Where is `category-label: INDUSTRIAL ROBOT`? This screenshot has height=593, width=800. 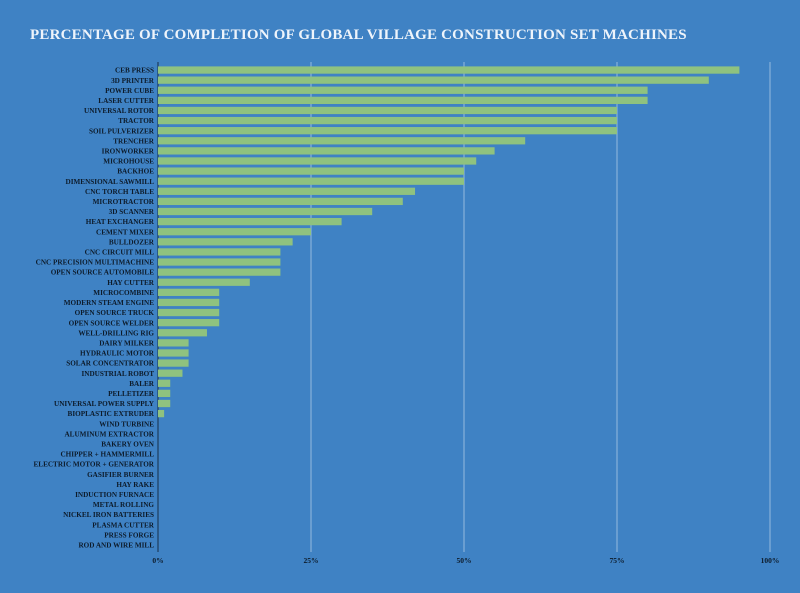
category-label: INDUSTRIAL ROBOT is located at coordinates (118, 374).